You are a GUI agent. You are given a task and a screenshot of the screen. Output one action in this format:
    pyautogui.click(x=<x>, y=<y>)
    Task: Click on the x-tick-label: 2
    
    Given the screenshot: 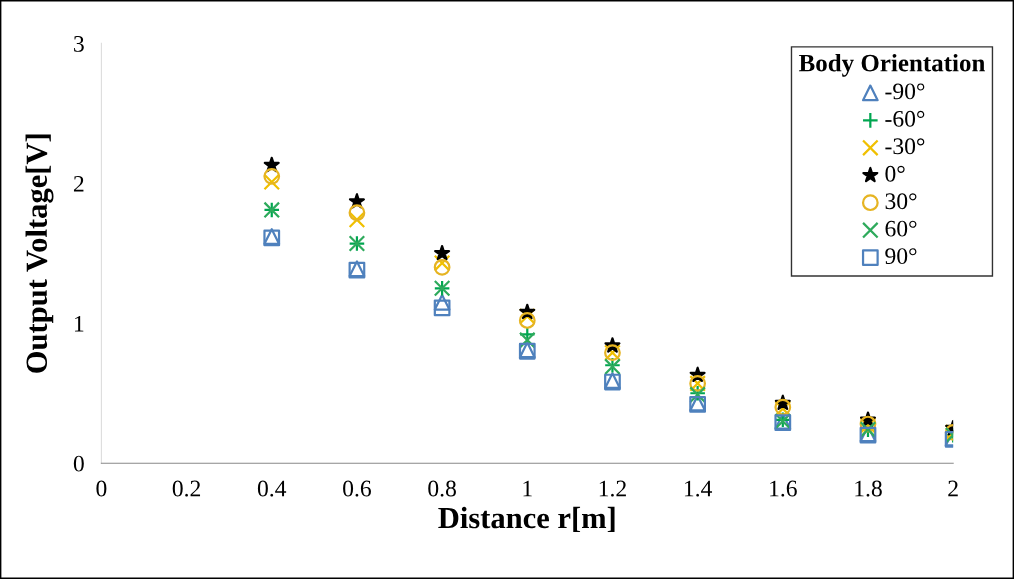 What is the action you would take?
    pyautogui.click(x=953, y=488)
    